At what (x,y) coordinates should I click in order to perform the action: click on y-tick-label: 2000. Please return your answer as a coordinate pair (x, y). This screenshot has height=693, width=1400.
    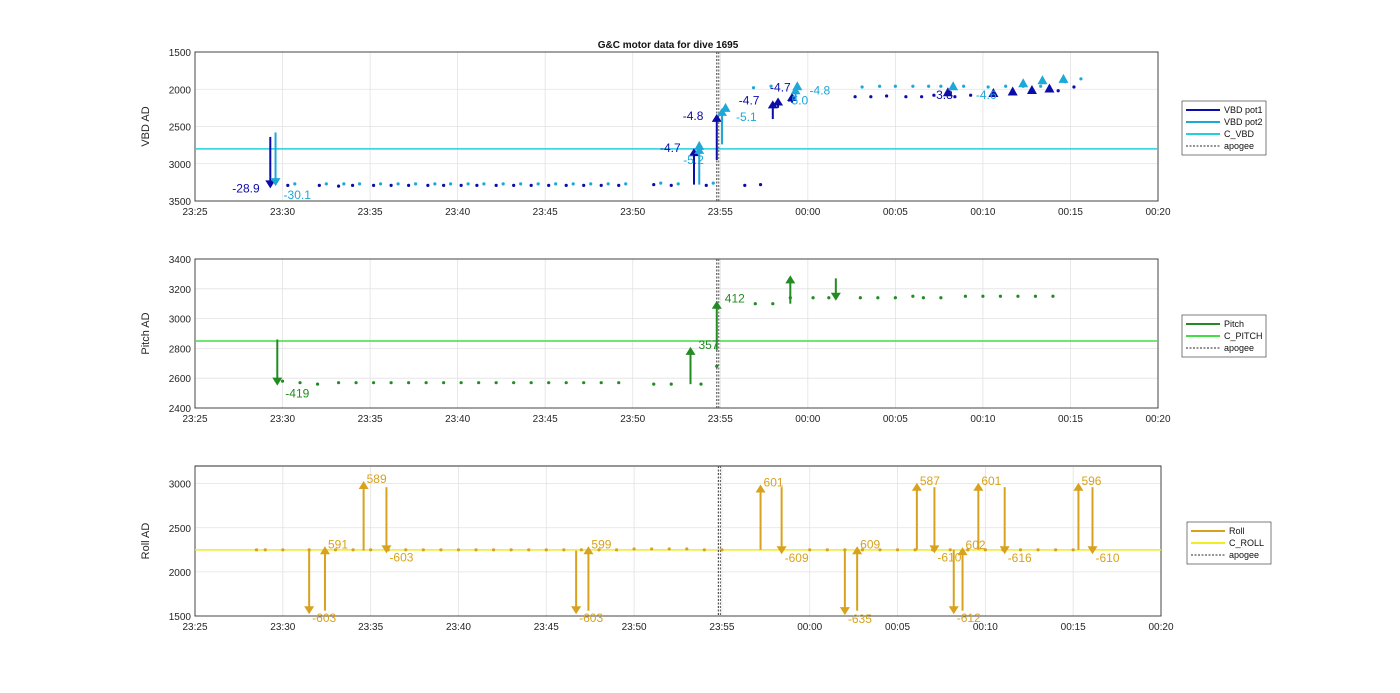
    Looking at the image, I should click on (180, 573).